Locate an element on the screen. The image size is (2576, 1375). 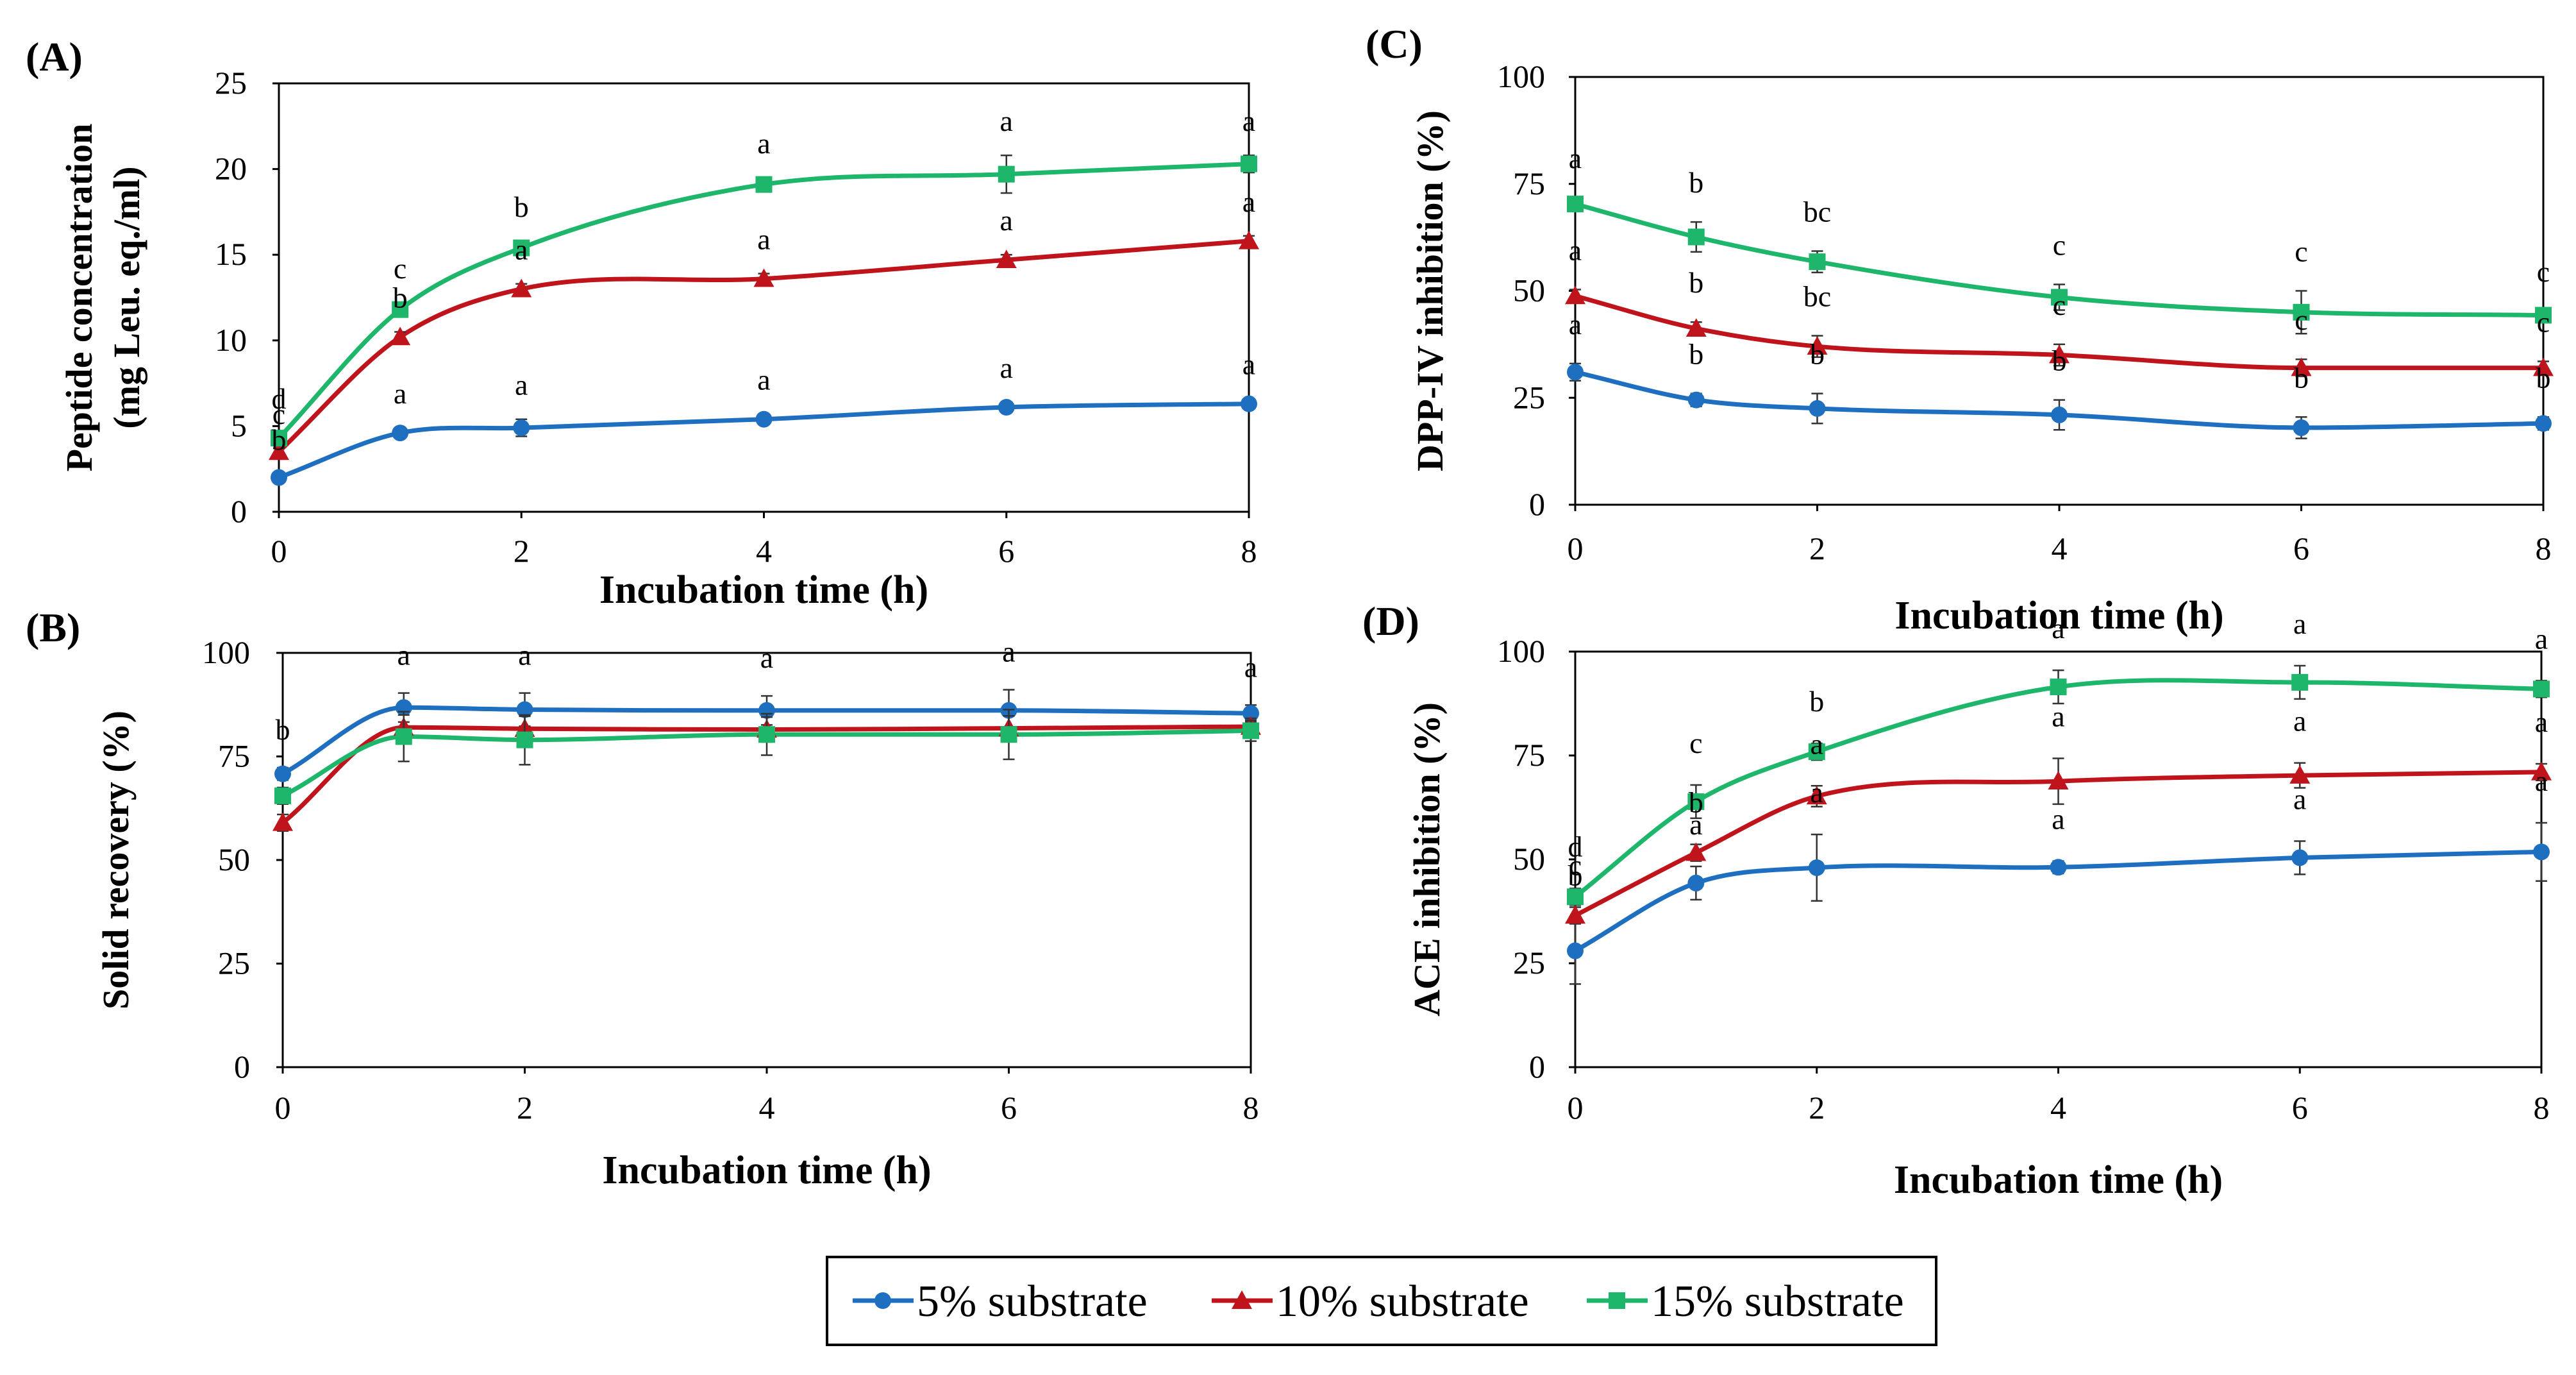
y-tick-label: 20 is located at coordinates (231, 169).